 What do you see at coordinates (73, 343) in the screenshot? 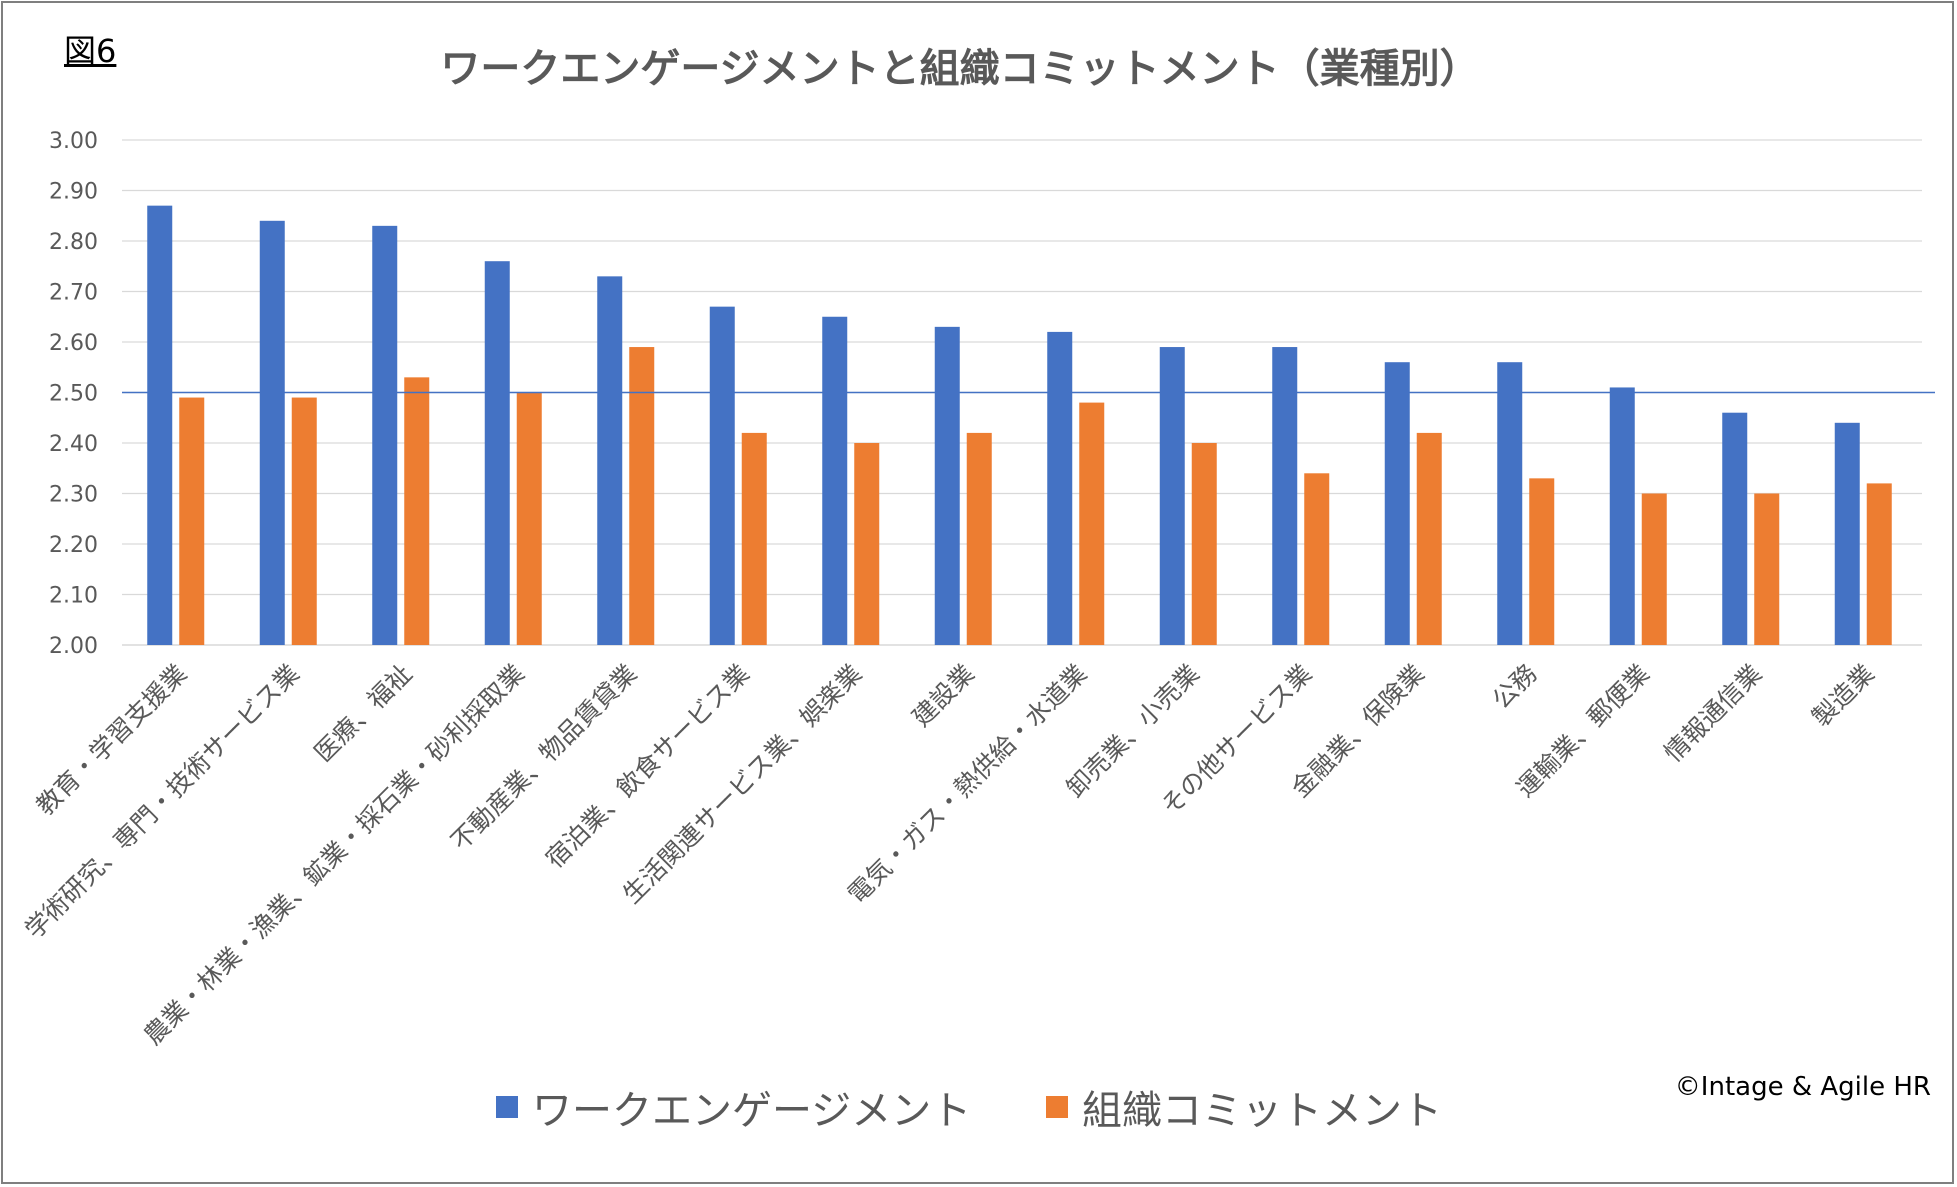
I see `y-tick-label: 2.60` at bounding box center [73, 343].